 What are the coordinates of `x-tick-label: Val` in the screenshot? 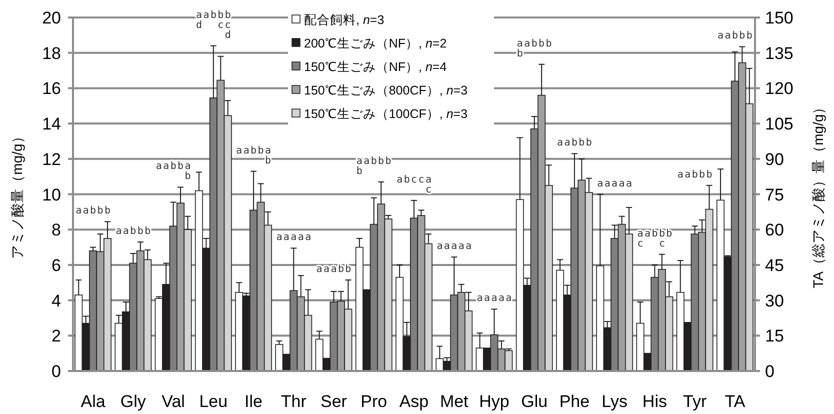 It's located at (173, 401).